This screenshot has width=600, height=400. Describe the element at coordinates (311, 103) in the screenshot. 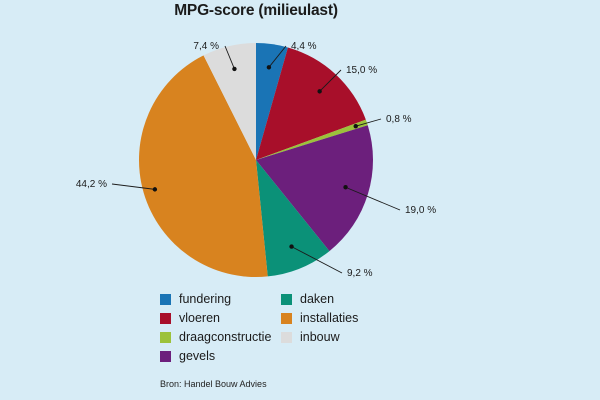

I see `pie-slice-vloeren` at that location.